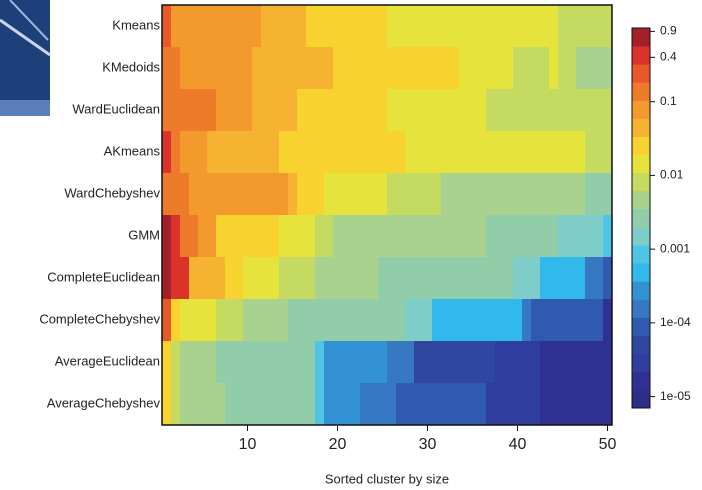 The image size is (702, 490). What do you see at coordinates (641, 290) in the screenshot?
I see `colorbar-bin` at bounding box center [641, 290].